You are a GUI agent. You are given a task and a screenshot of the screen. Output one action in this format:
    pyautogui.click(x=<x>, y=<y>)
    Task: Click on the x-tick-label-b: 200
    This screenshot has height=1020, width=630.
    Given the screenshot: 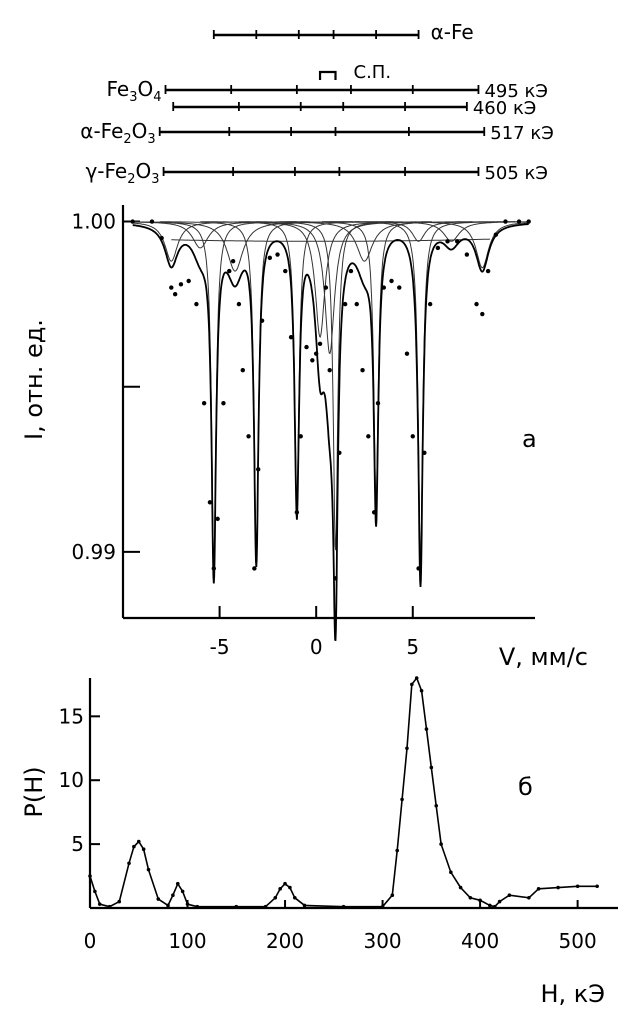 What is the action you would take?
    pyautogui.click(x=285, y=941)
    